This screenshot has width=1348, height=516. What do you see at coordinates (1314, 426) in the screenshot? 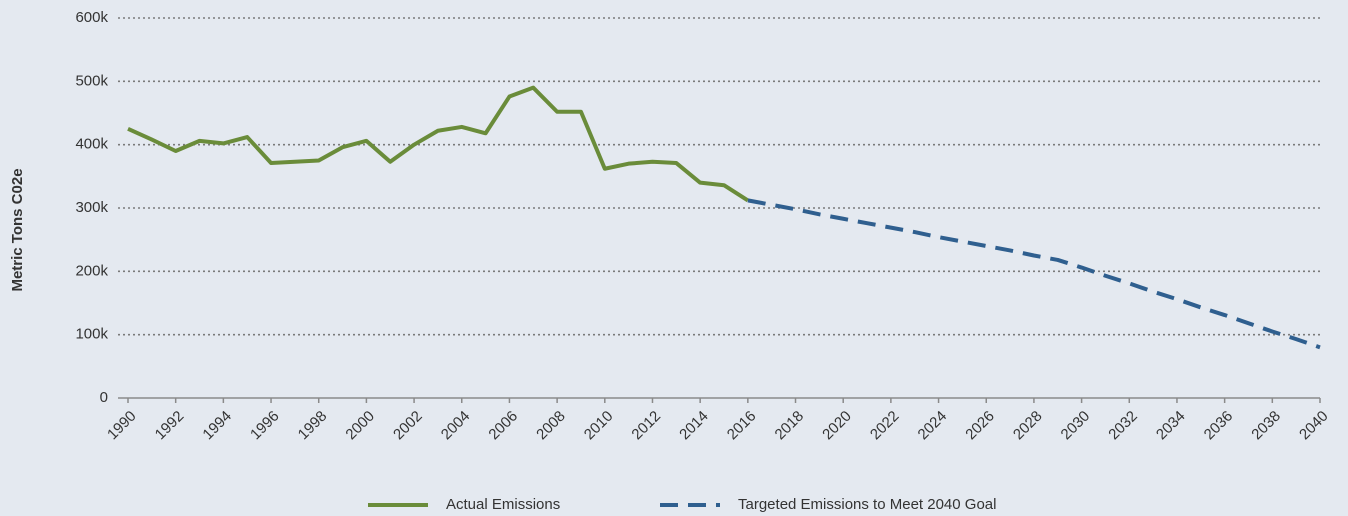
I see `x-tick-label: 2040` at bounding box center [1314, 426].